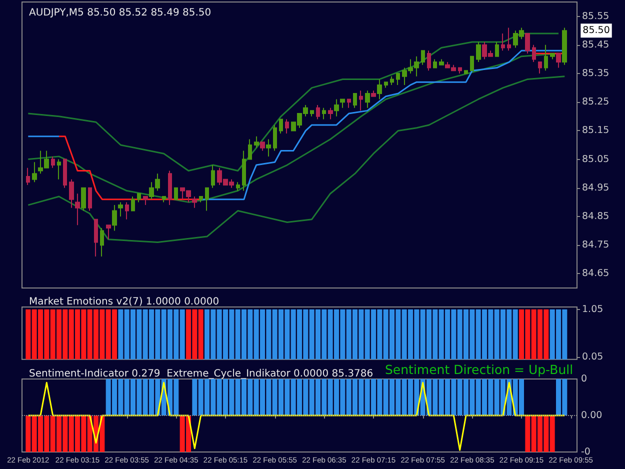  I want to click on y-tick-label: 85.25, so click(596, 102).